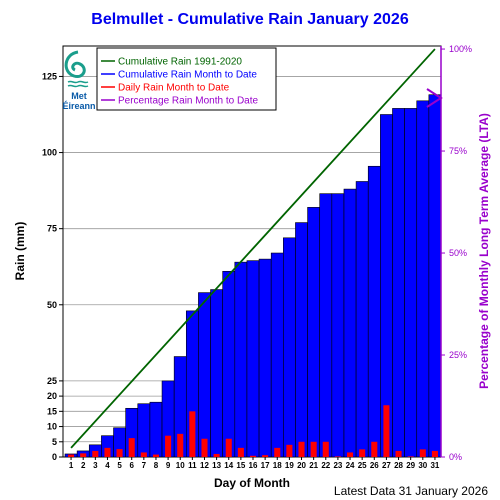 The width and height of the screenshot is (500, 500). Describe the element at coordinates (265, 465) in the screenshot. I see `x-tick-label-17: 17` at that location.